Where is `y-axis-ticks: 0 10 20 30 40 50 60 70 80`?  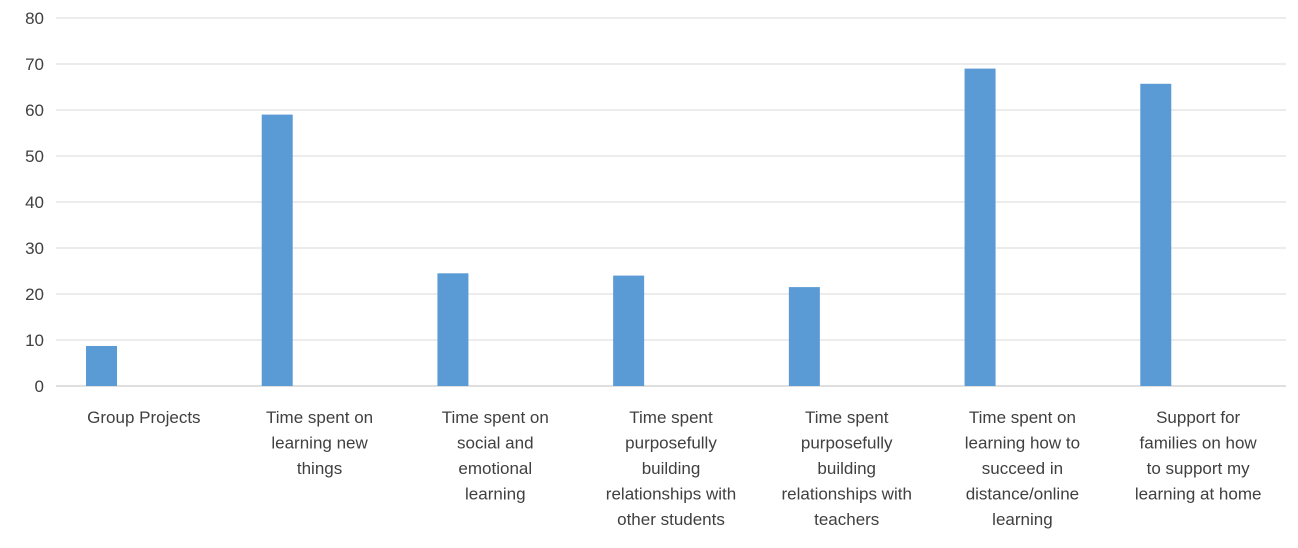 y-axis-ticks: 0 10 20 30 40 50 60 70 80 is located at coordinates (34, 202).